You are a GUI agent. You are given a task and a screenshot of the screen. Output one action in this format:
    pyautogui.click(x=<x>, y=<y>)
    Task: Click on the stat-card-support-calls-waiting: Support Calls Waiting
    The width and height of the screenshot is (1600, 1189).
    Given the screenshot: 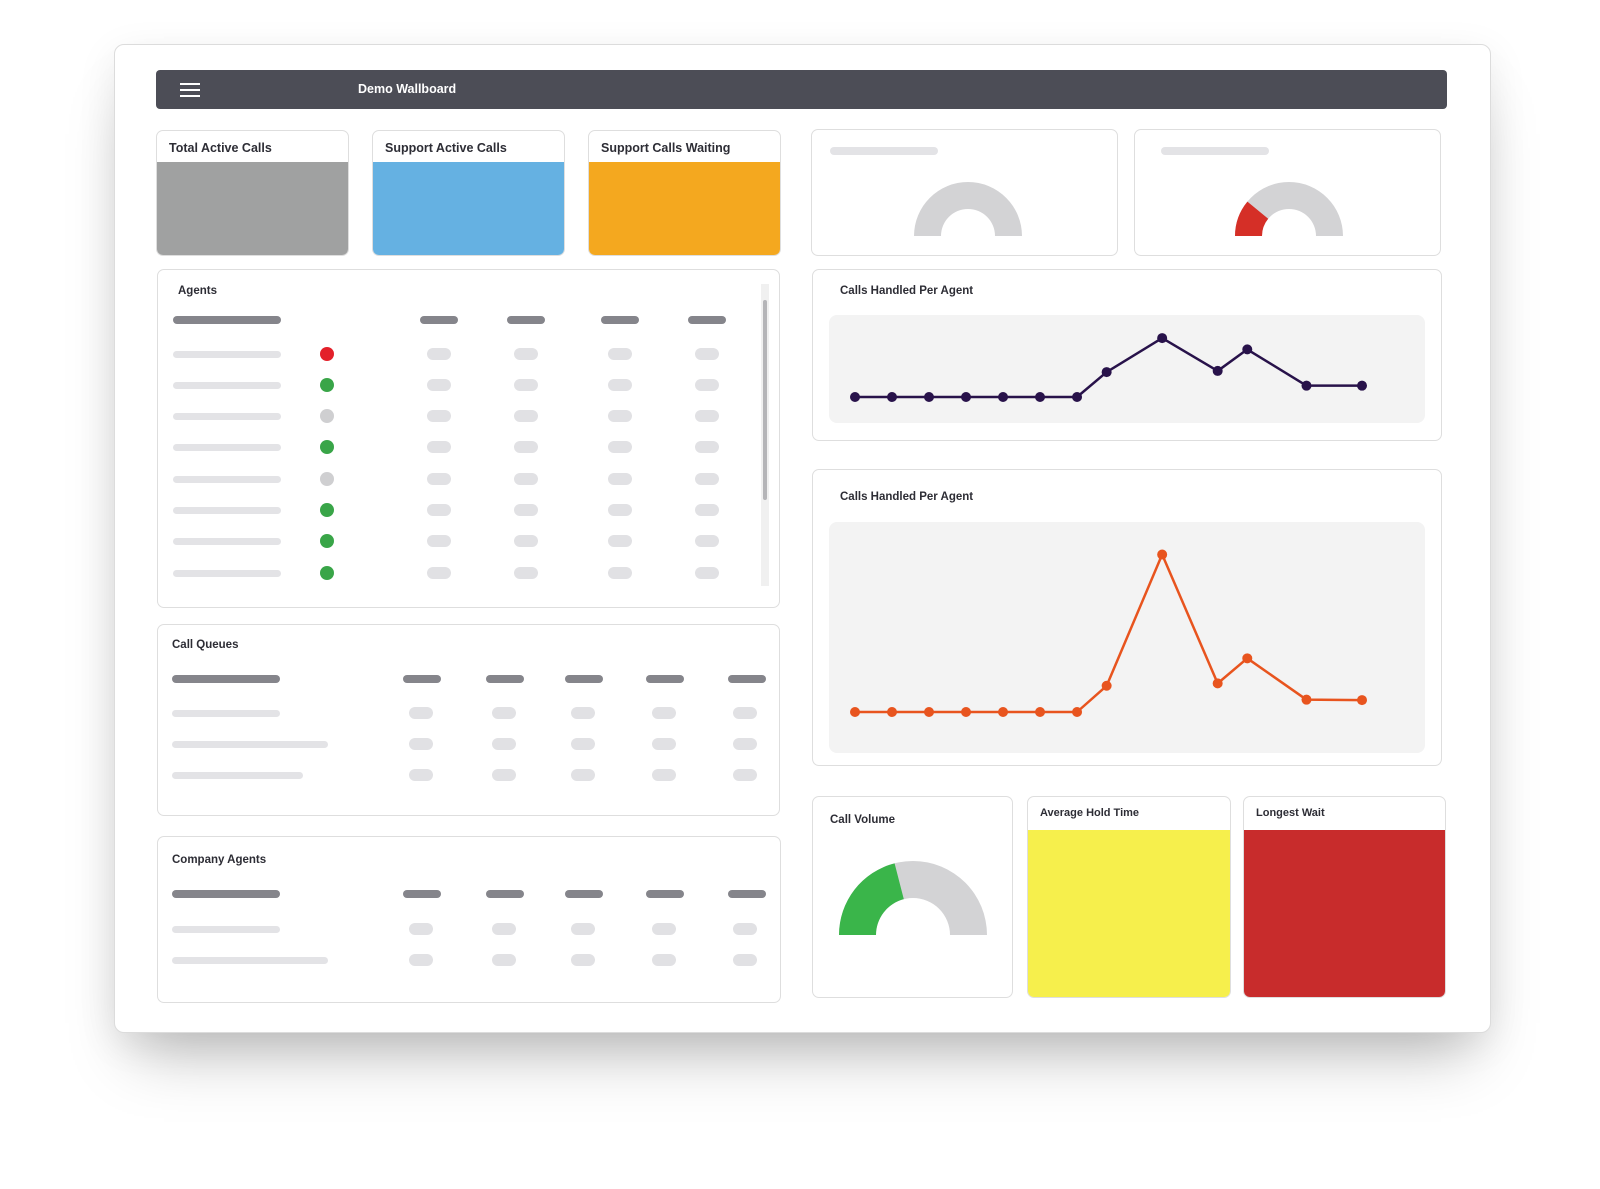 What is the action you would take?
    pyautogui.click(x=684, y=193)
    